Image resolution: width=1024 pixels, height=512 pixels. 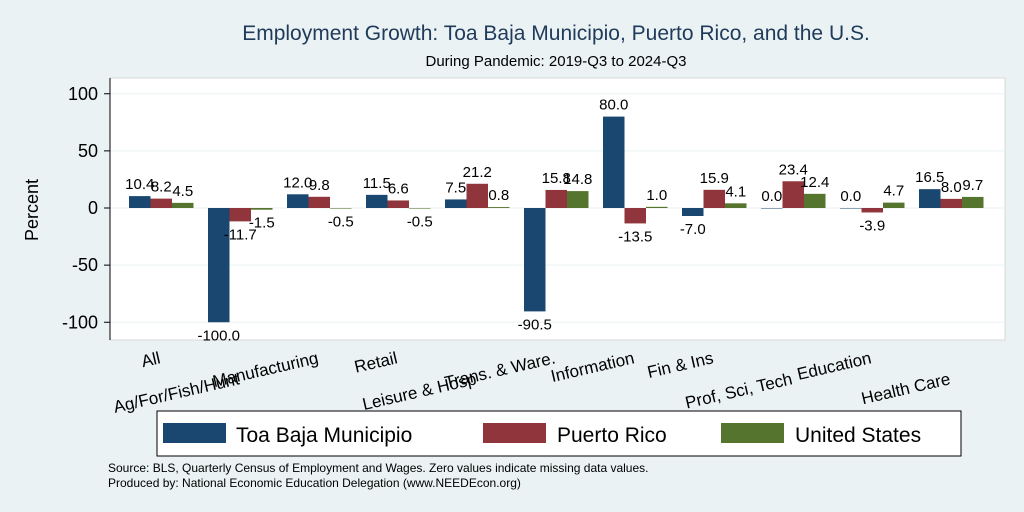 I want to click on legend-label-united-states: United States, so click(x=858, y=435).